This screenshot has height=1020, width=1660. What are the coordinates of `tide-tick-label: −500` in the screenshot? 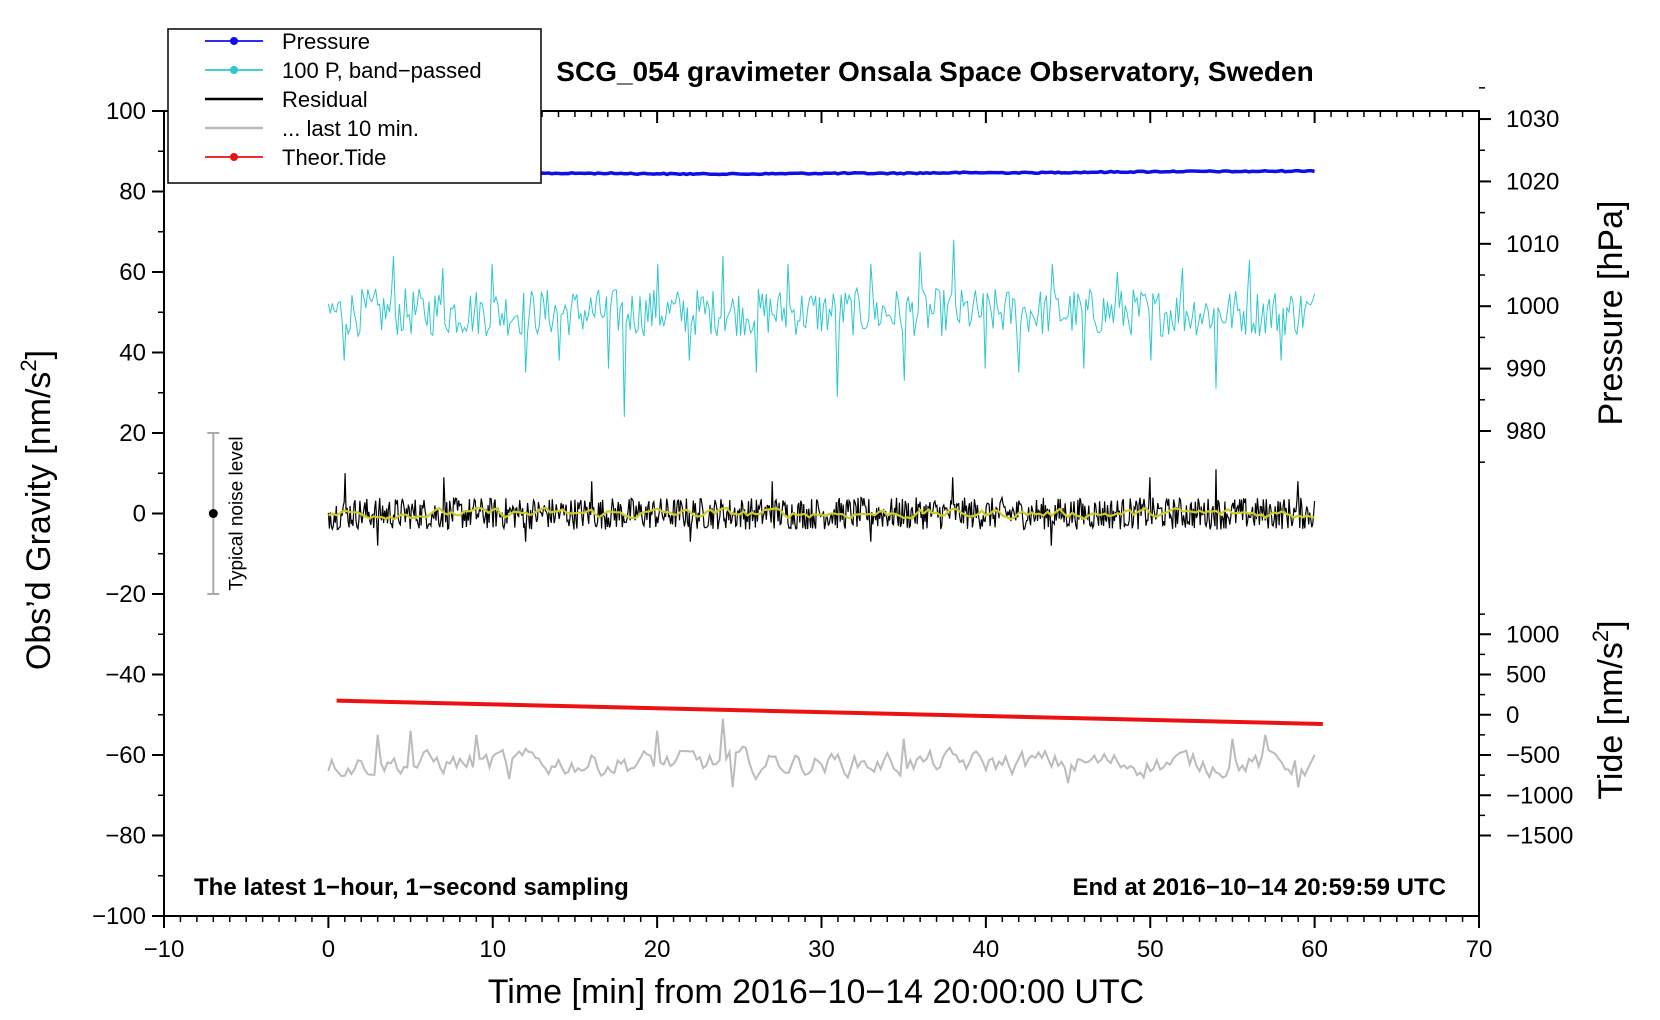 It's located at (1533, 755).